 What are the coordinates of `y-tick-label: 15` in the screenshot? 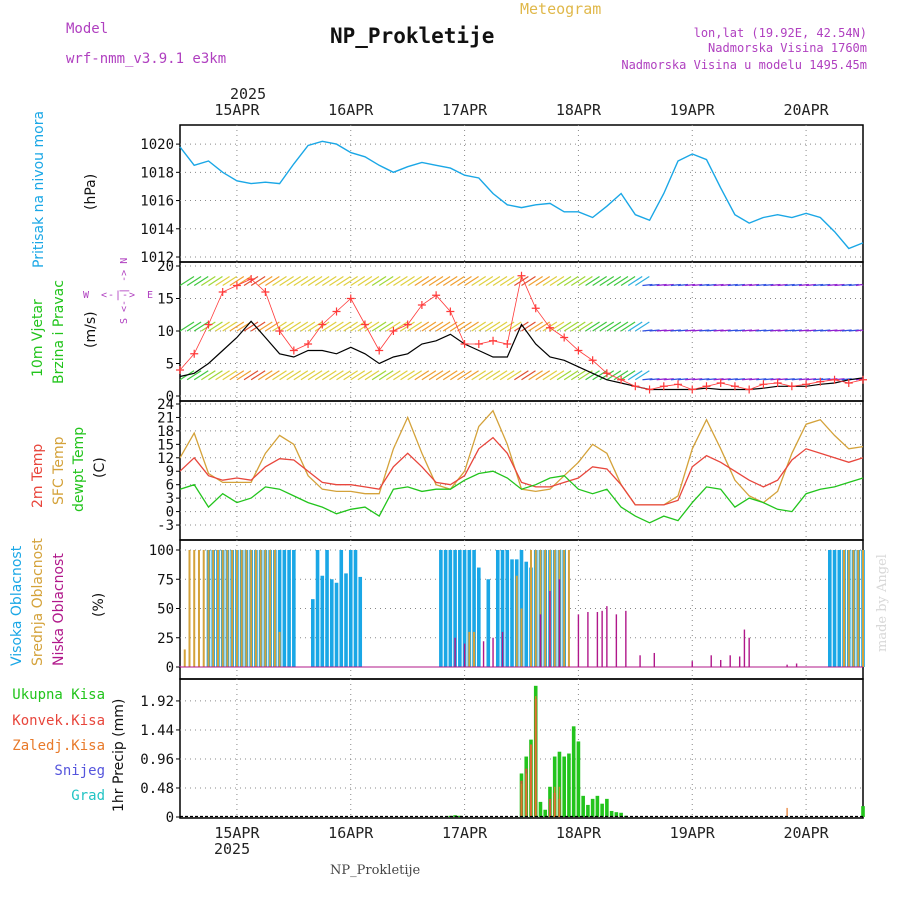 It's located at (165, 445).